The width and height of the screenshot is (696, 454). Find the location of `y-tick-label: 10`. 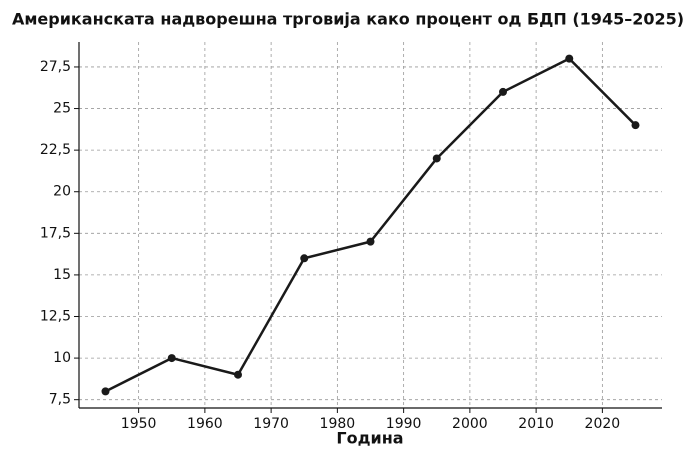

y-tick-label: 10 is located at coordinates (62, 358).